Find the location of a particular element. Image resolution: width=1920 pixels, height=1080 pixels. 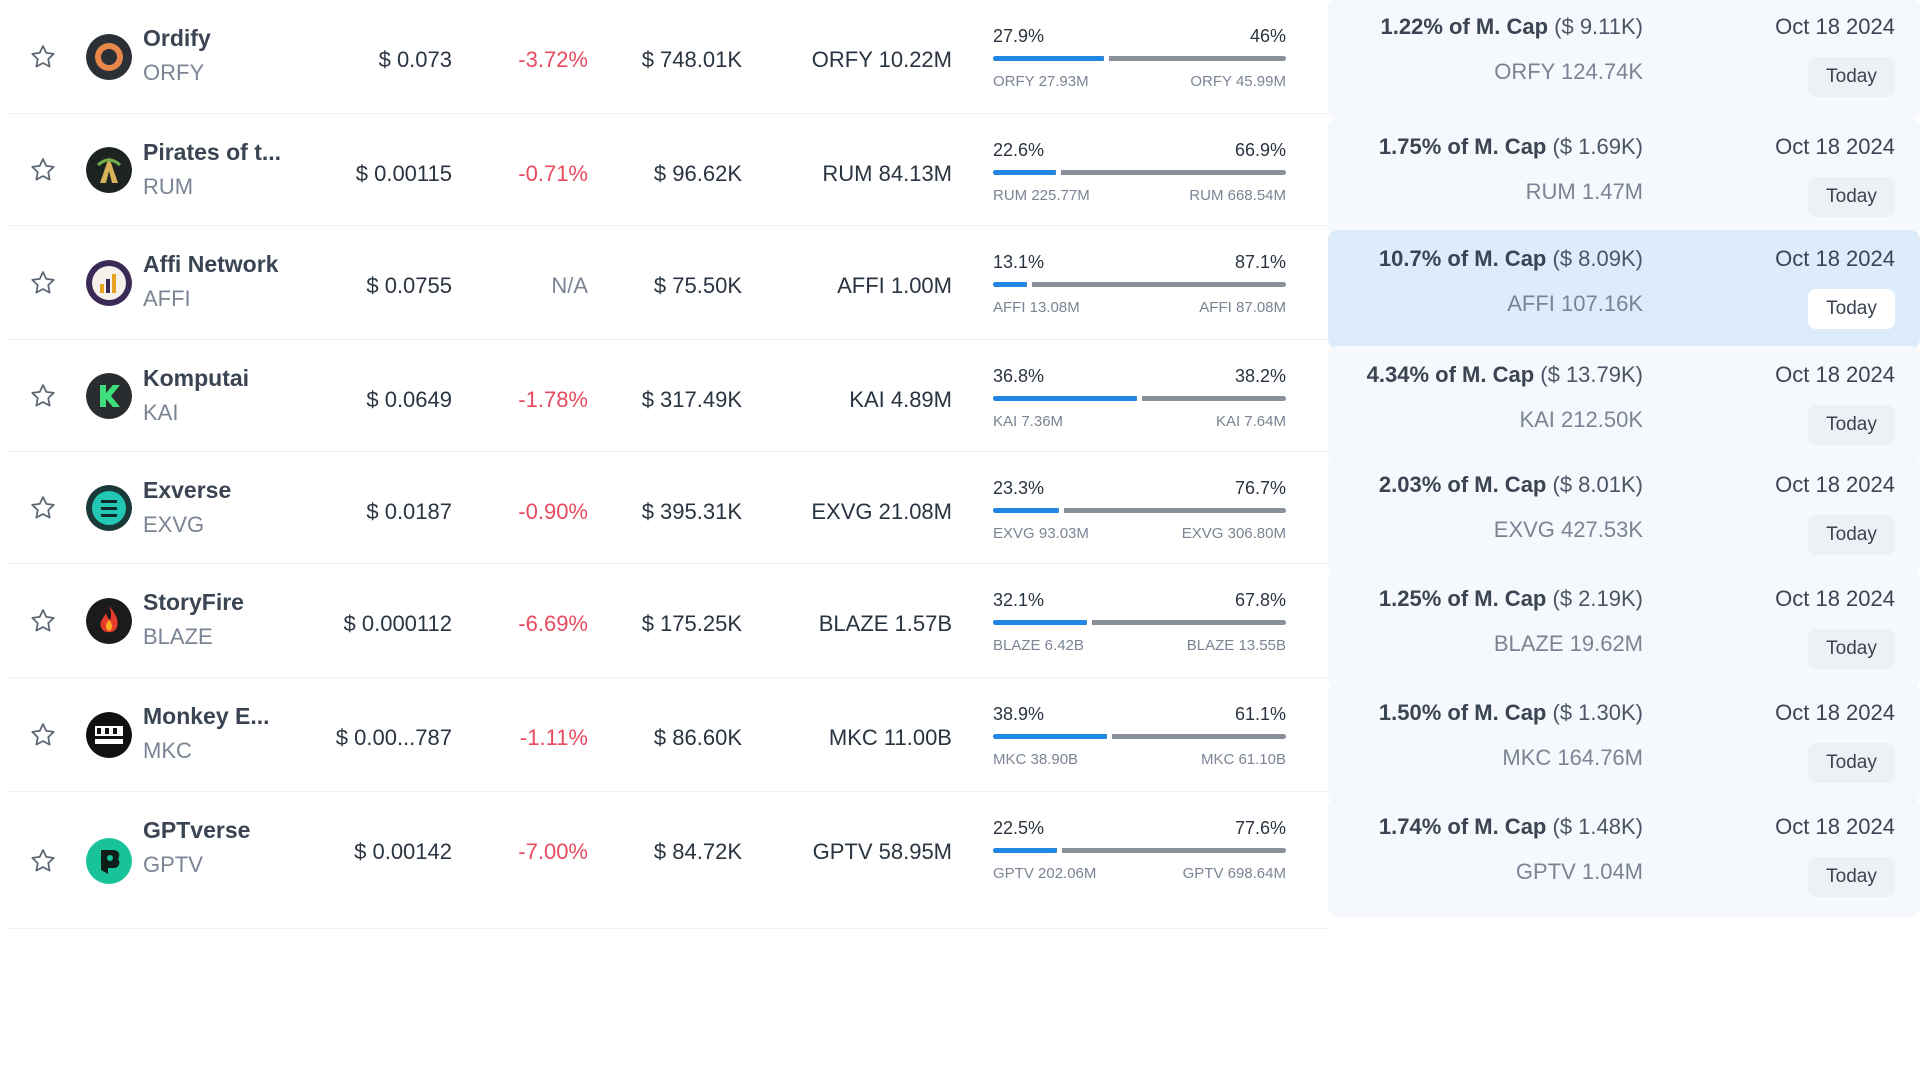

trading-volume: $ 75.50K is located at coordinates (697, 285).